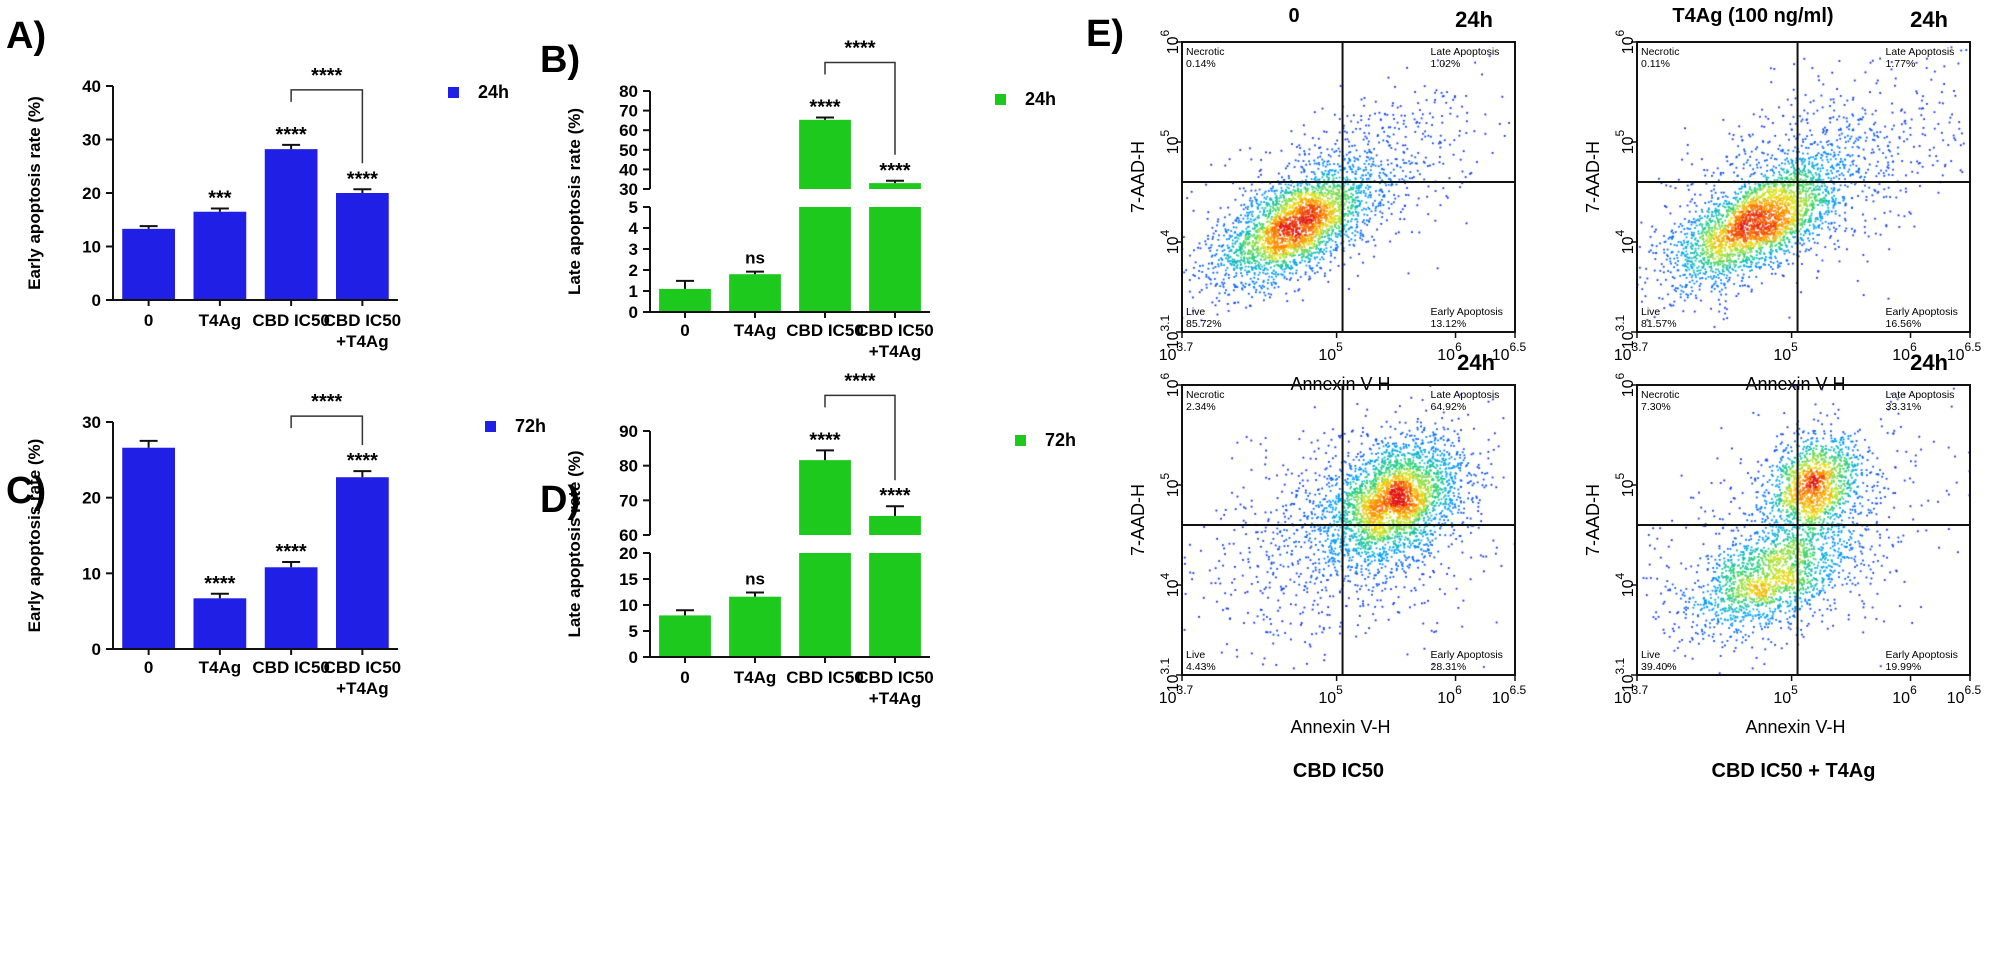  Describe the element at coordinates (96, 649) in the screenshot. I see `y-tick-label: 0` at that location.